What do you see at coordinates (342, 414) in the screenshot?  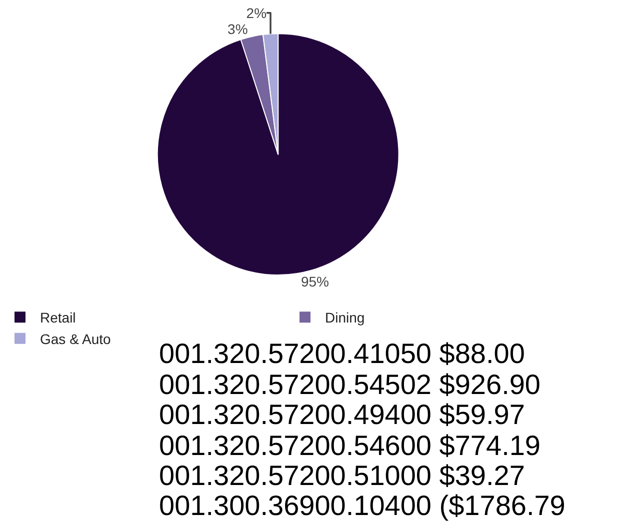 I see `text: 001.320.57200.49400 $59.97` at bounding box center [342, 414].